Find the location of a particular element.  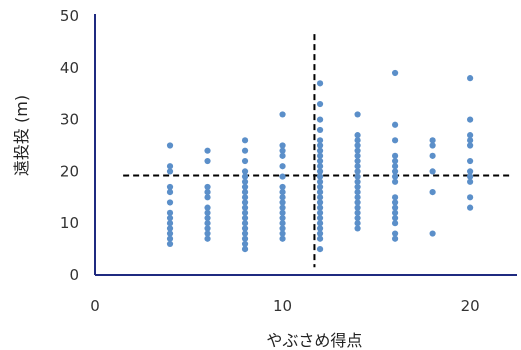

x-tick-label: 0 is located at coordinates (95, 306).